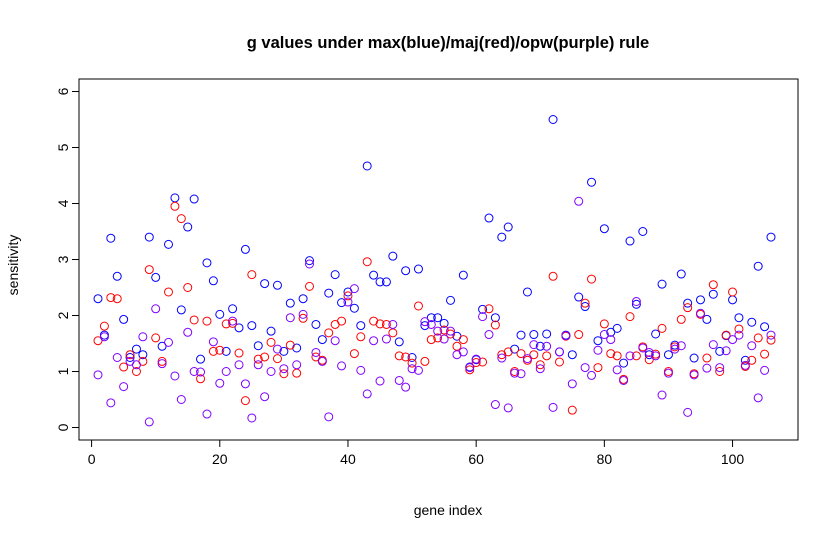  Describe the element at coordinates (63, 147) in the screenshot. I see `y-tick-label: 5` at that location.